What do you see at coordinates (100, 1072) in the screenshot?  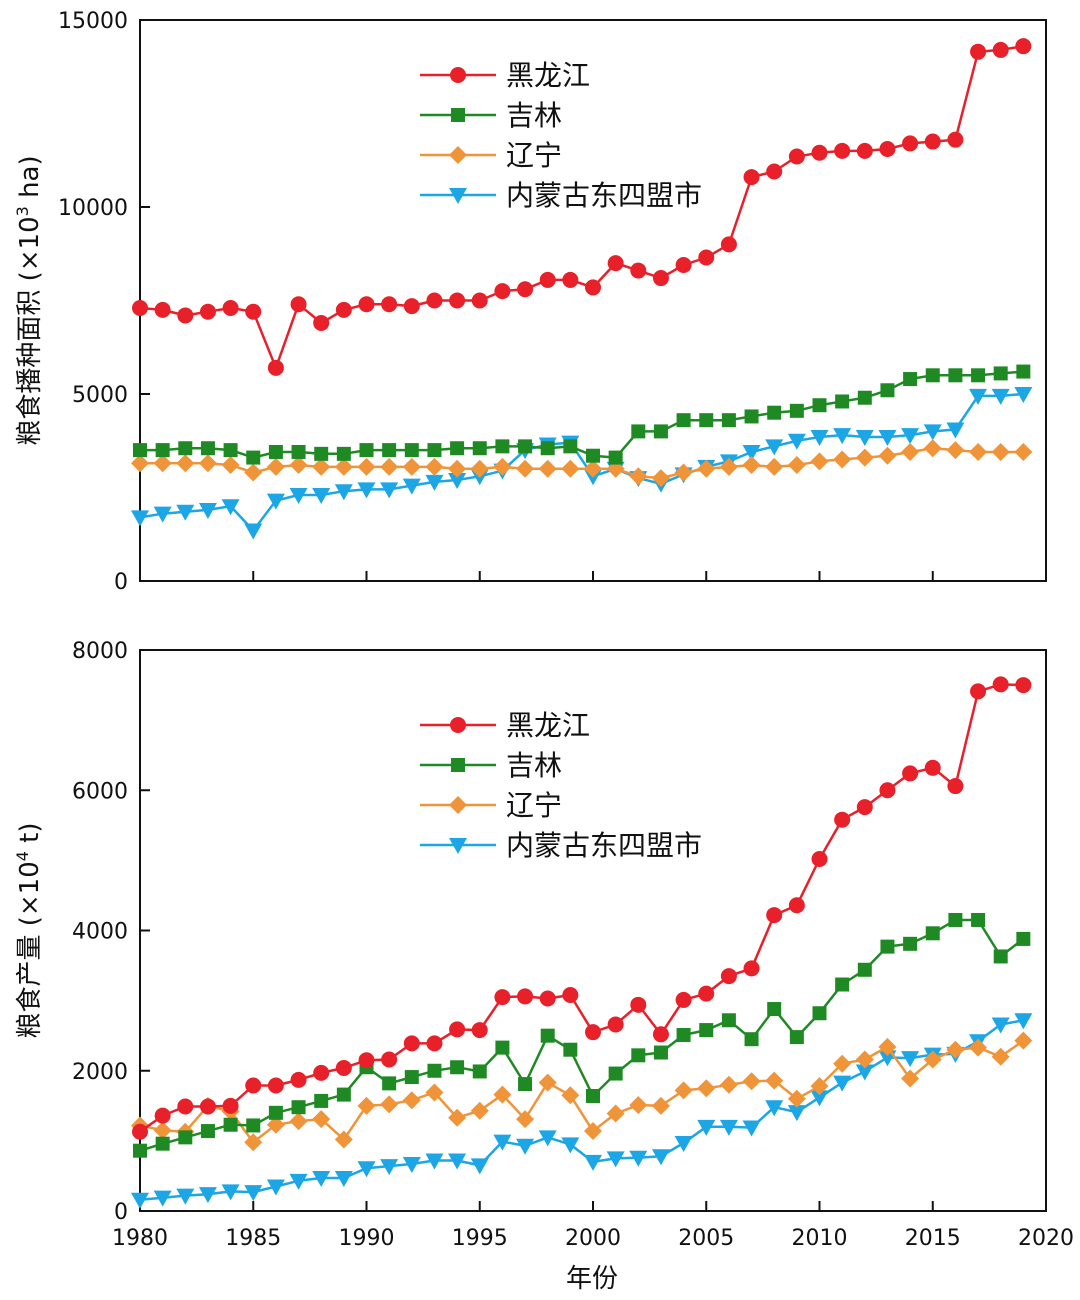 I see `y-tick-label: 2000` at bounding box center [100, 1072].